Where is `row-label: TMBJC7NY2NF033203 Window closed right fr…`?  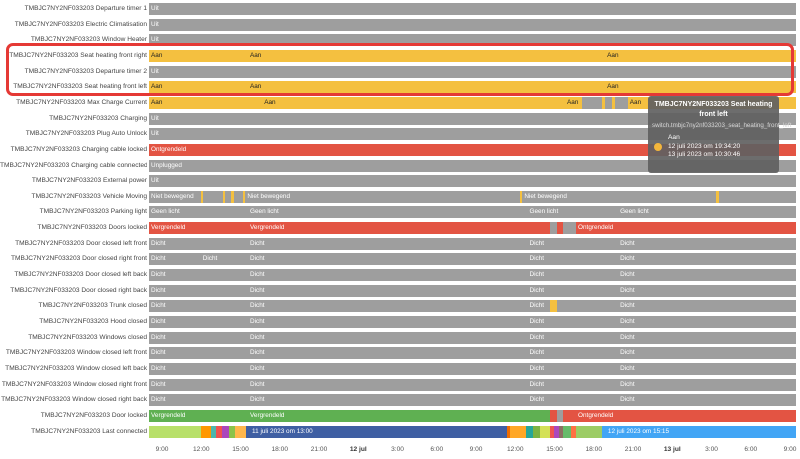 row-label: TMBJC7NY2NF033203 Window closed right fr… is located at coordinates (74, 384).